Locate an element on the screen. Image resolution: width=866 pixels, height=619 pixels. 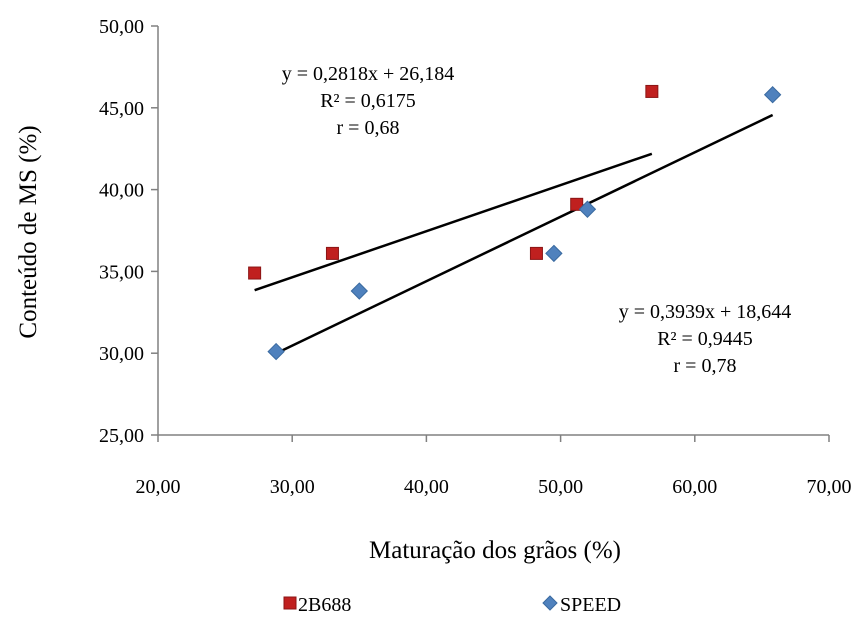
legend-item-2b688: 2B688 is located at coordinates (317, 605).